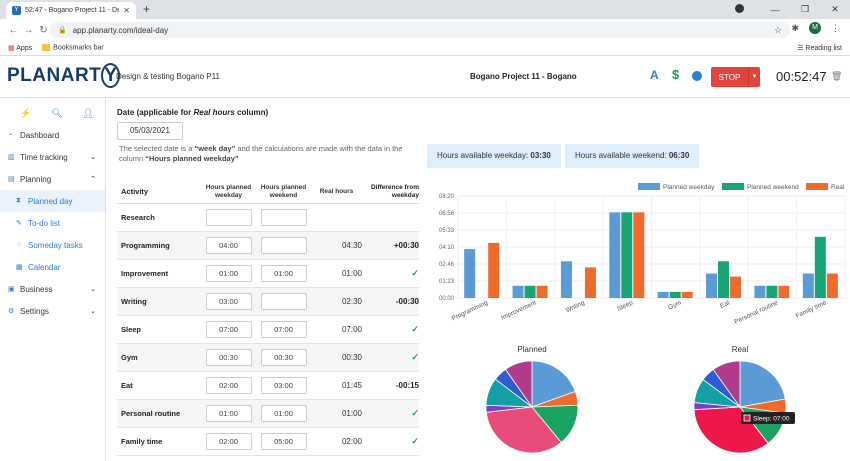  What do you see at coordinates (52, 289) in the screenshot?
I see `sidebar-item-business: ▣ Business ⌄` at bounding box center [52, 289].